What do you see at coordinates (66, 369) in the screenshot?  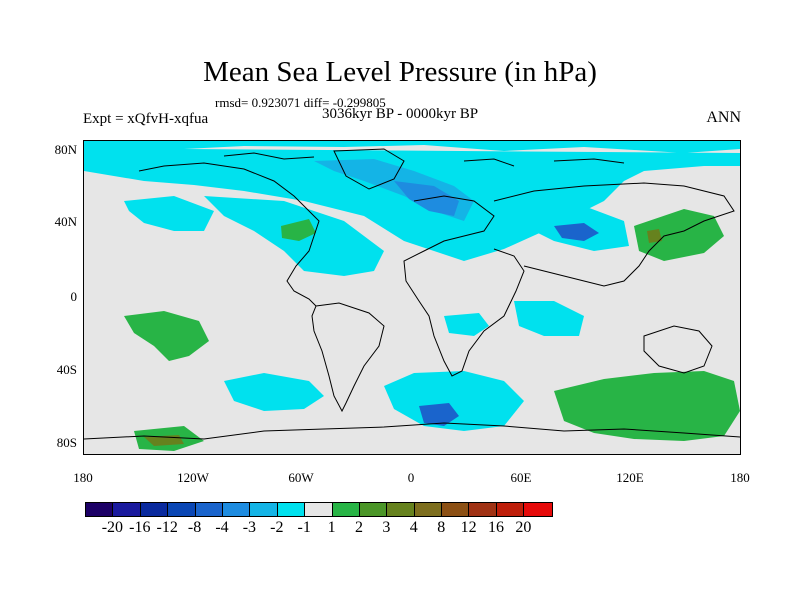 I see `lat-label-40s: 40S` at bounding box center [66, 369].